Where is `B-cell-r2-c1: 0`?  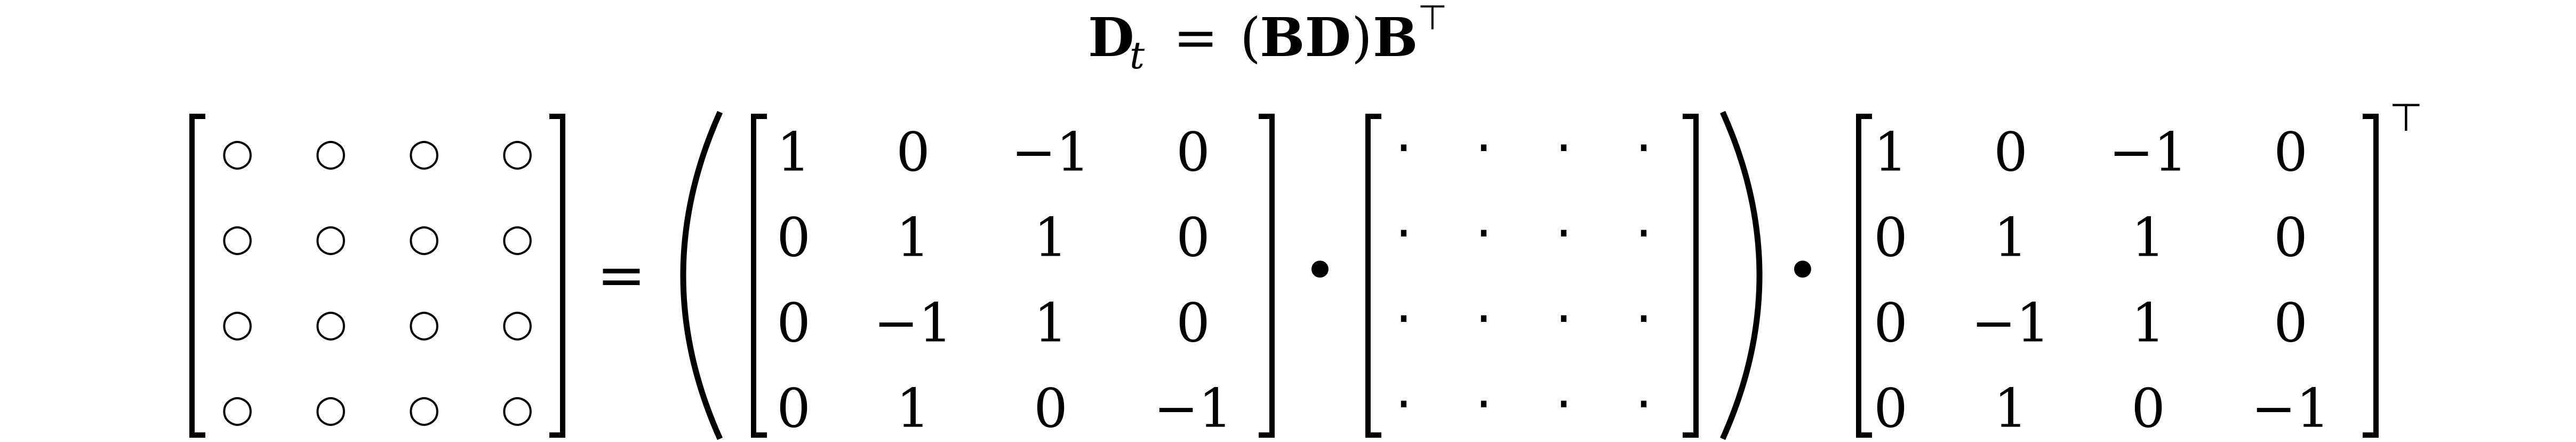 B-cell-r2-c1: 0 is located at coordinates (794, 238).